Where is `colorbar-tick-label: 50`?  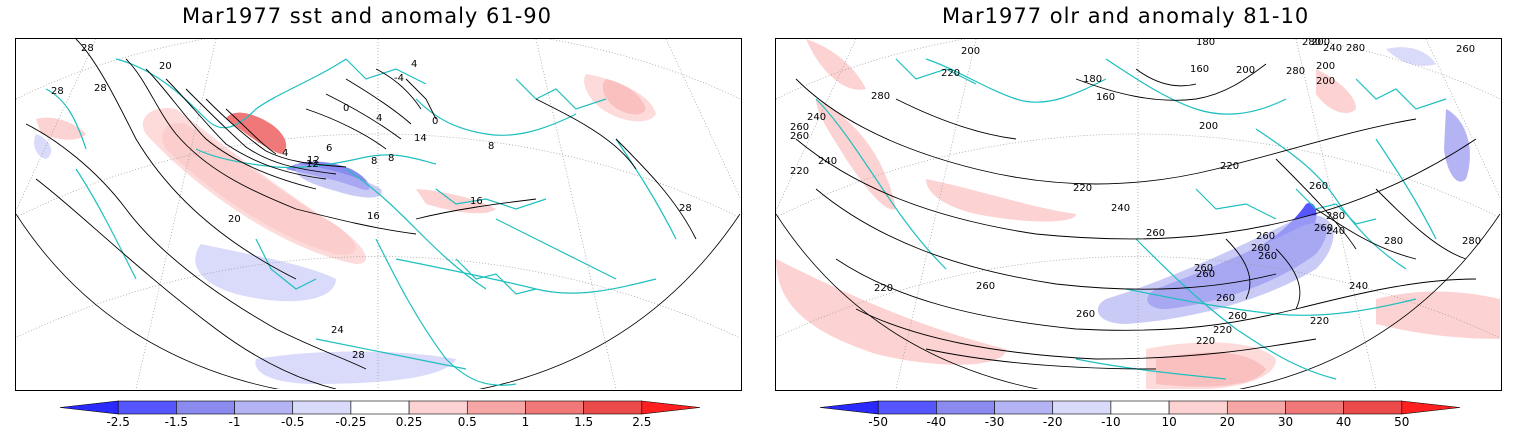
colorbar-tick-label: 50 is located at coordinates (1401, 422).